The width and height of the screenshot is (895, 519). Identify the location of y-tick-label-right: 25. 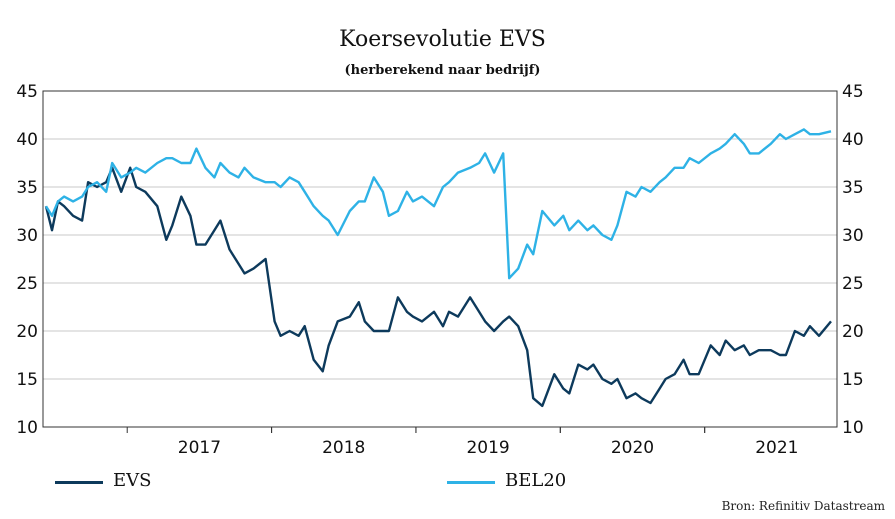
(853, 284).